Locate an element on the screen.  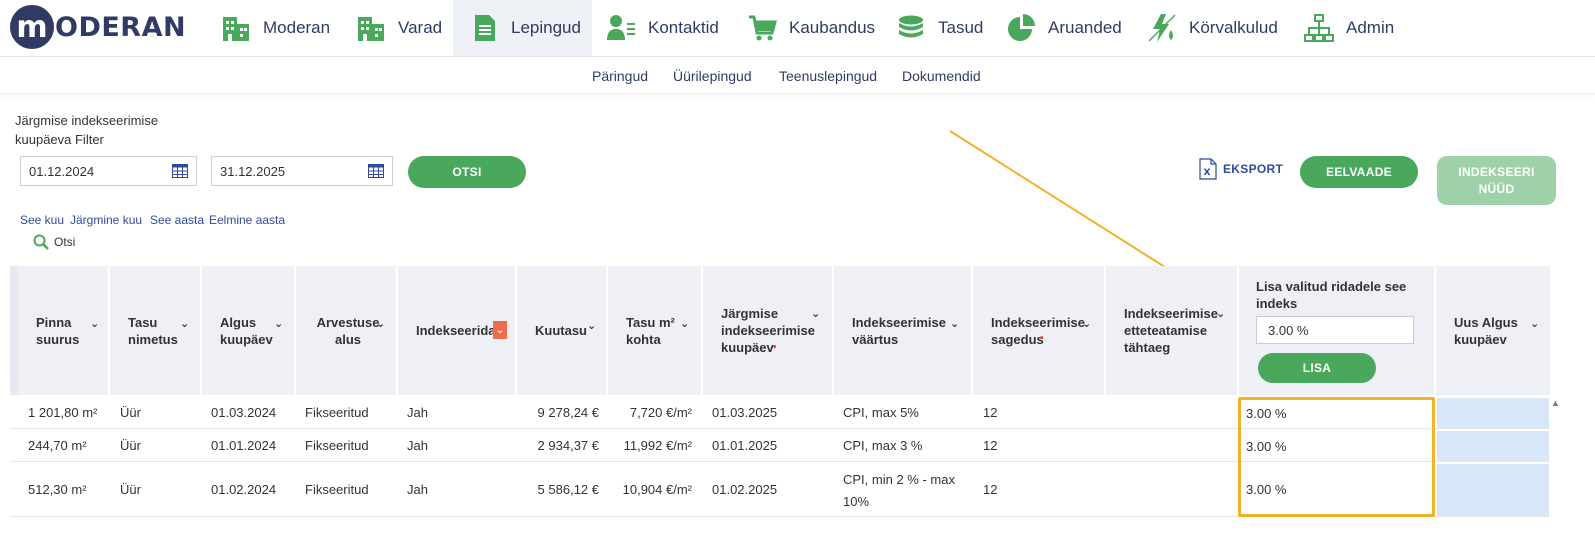
cell-index-value: CPI, max 3 % is located at coordinates (883, 445).